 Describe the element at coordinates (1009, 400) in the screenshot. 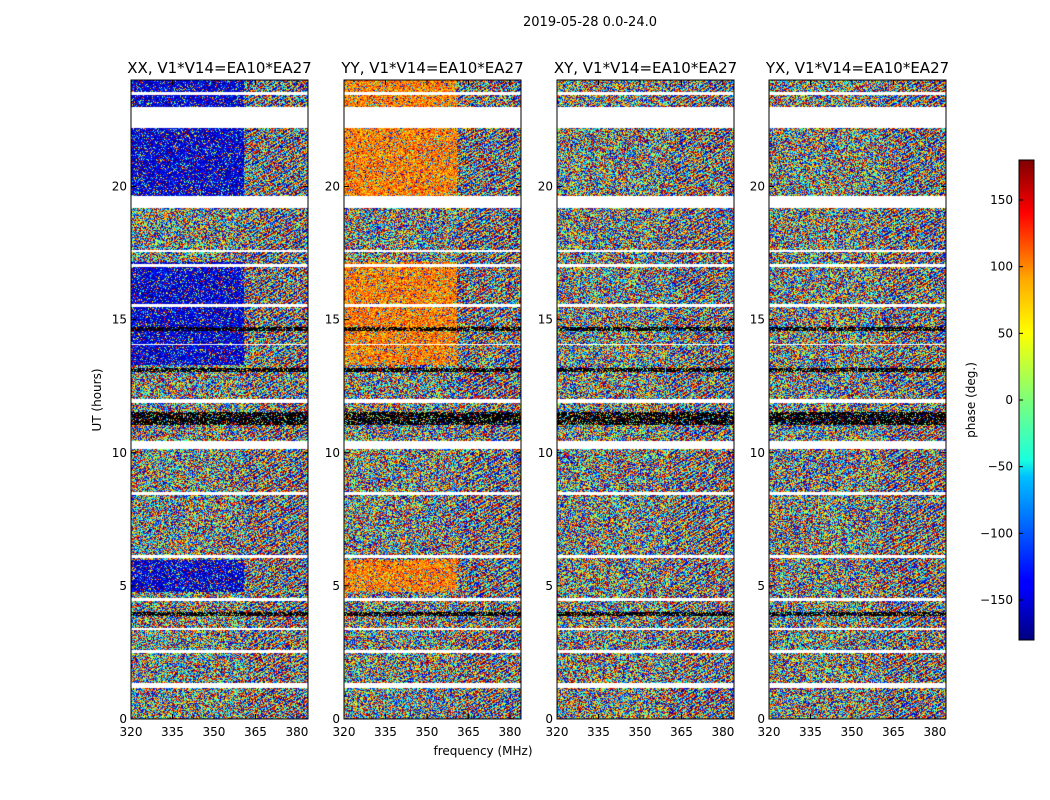

I see `colorbar-tick-label: 0` at that location.